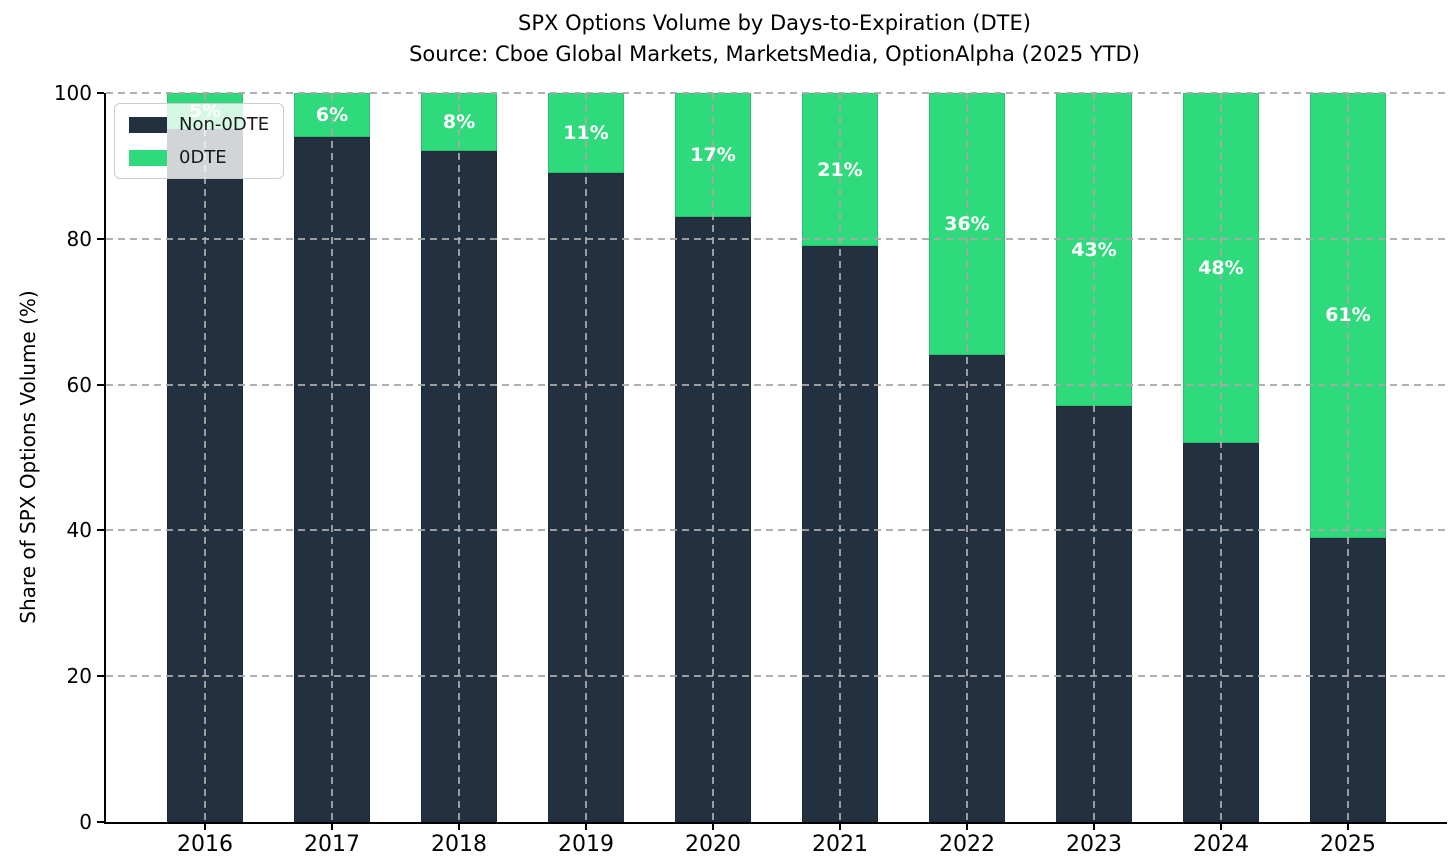 The height and width of the screenshot is (868, 1456). I want to click on legend-item-0dte: 0DTE, so click(199, 157).